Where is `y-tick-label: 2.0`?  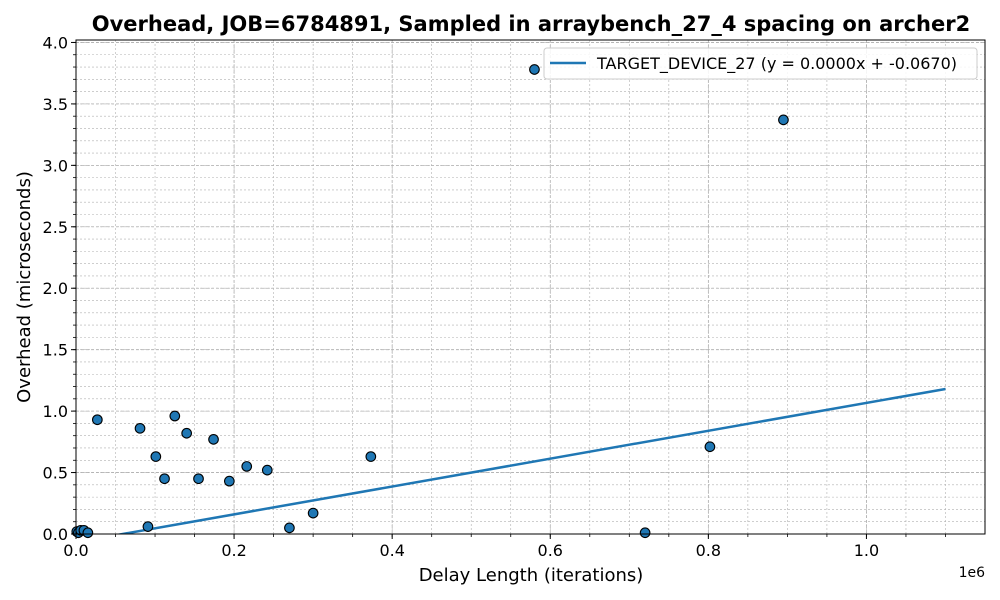 y-tick-label: 2.0 is located at coordinates (55, 288).